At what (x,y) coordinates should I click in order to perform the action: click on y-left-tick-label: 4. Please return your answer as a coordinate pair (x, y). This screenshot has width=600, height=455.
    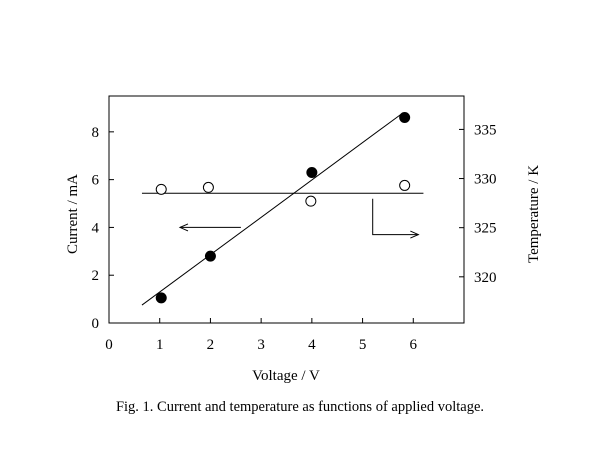
    Looking at the image, I should click on (96, 228).